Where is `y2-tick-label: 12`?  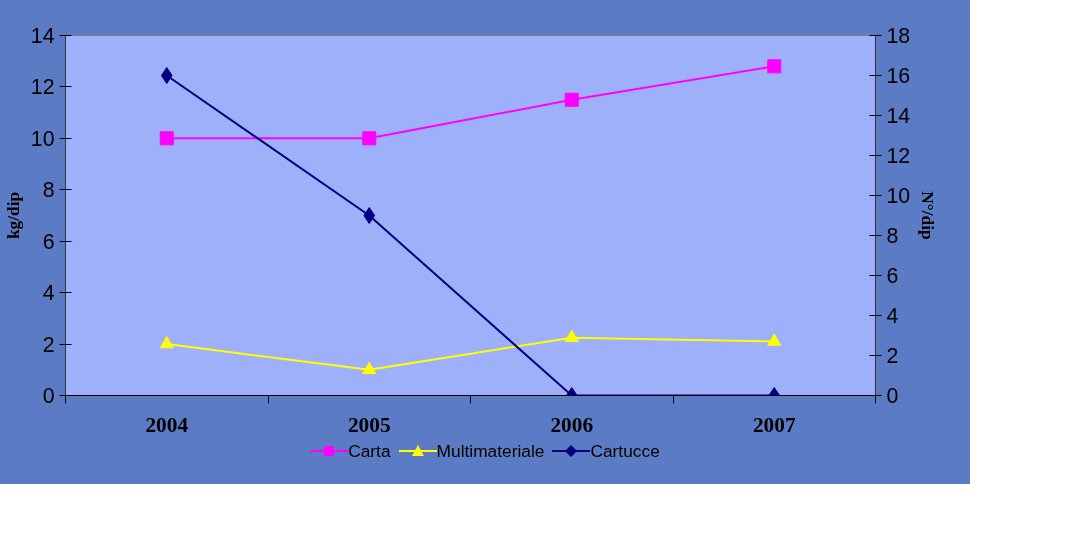 y2-tick-label: 12 is located at coordinates (898, 156).